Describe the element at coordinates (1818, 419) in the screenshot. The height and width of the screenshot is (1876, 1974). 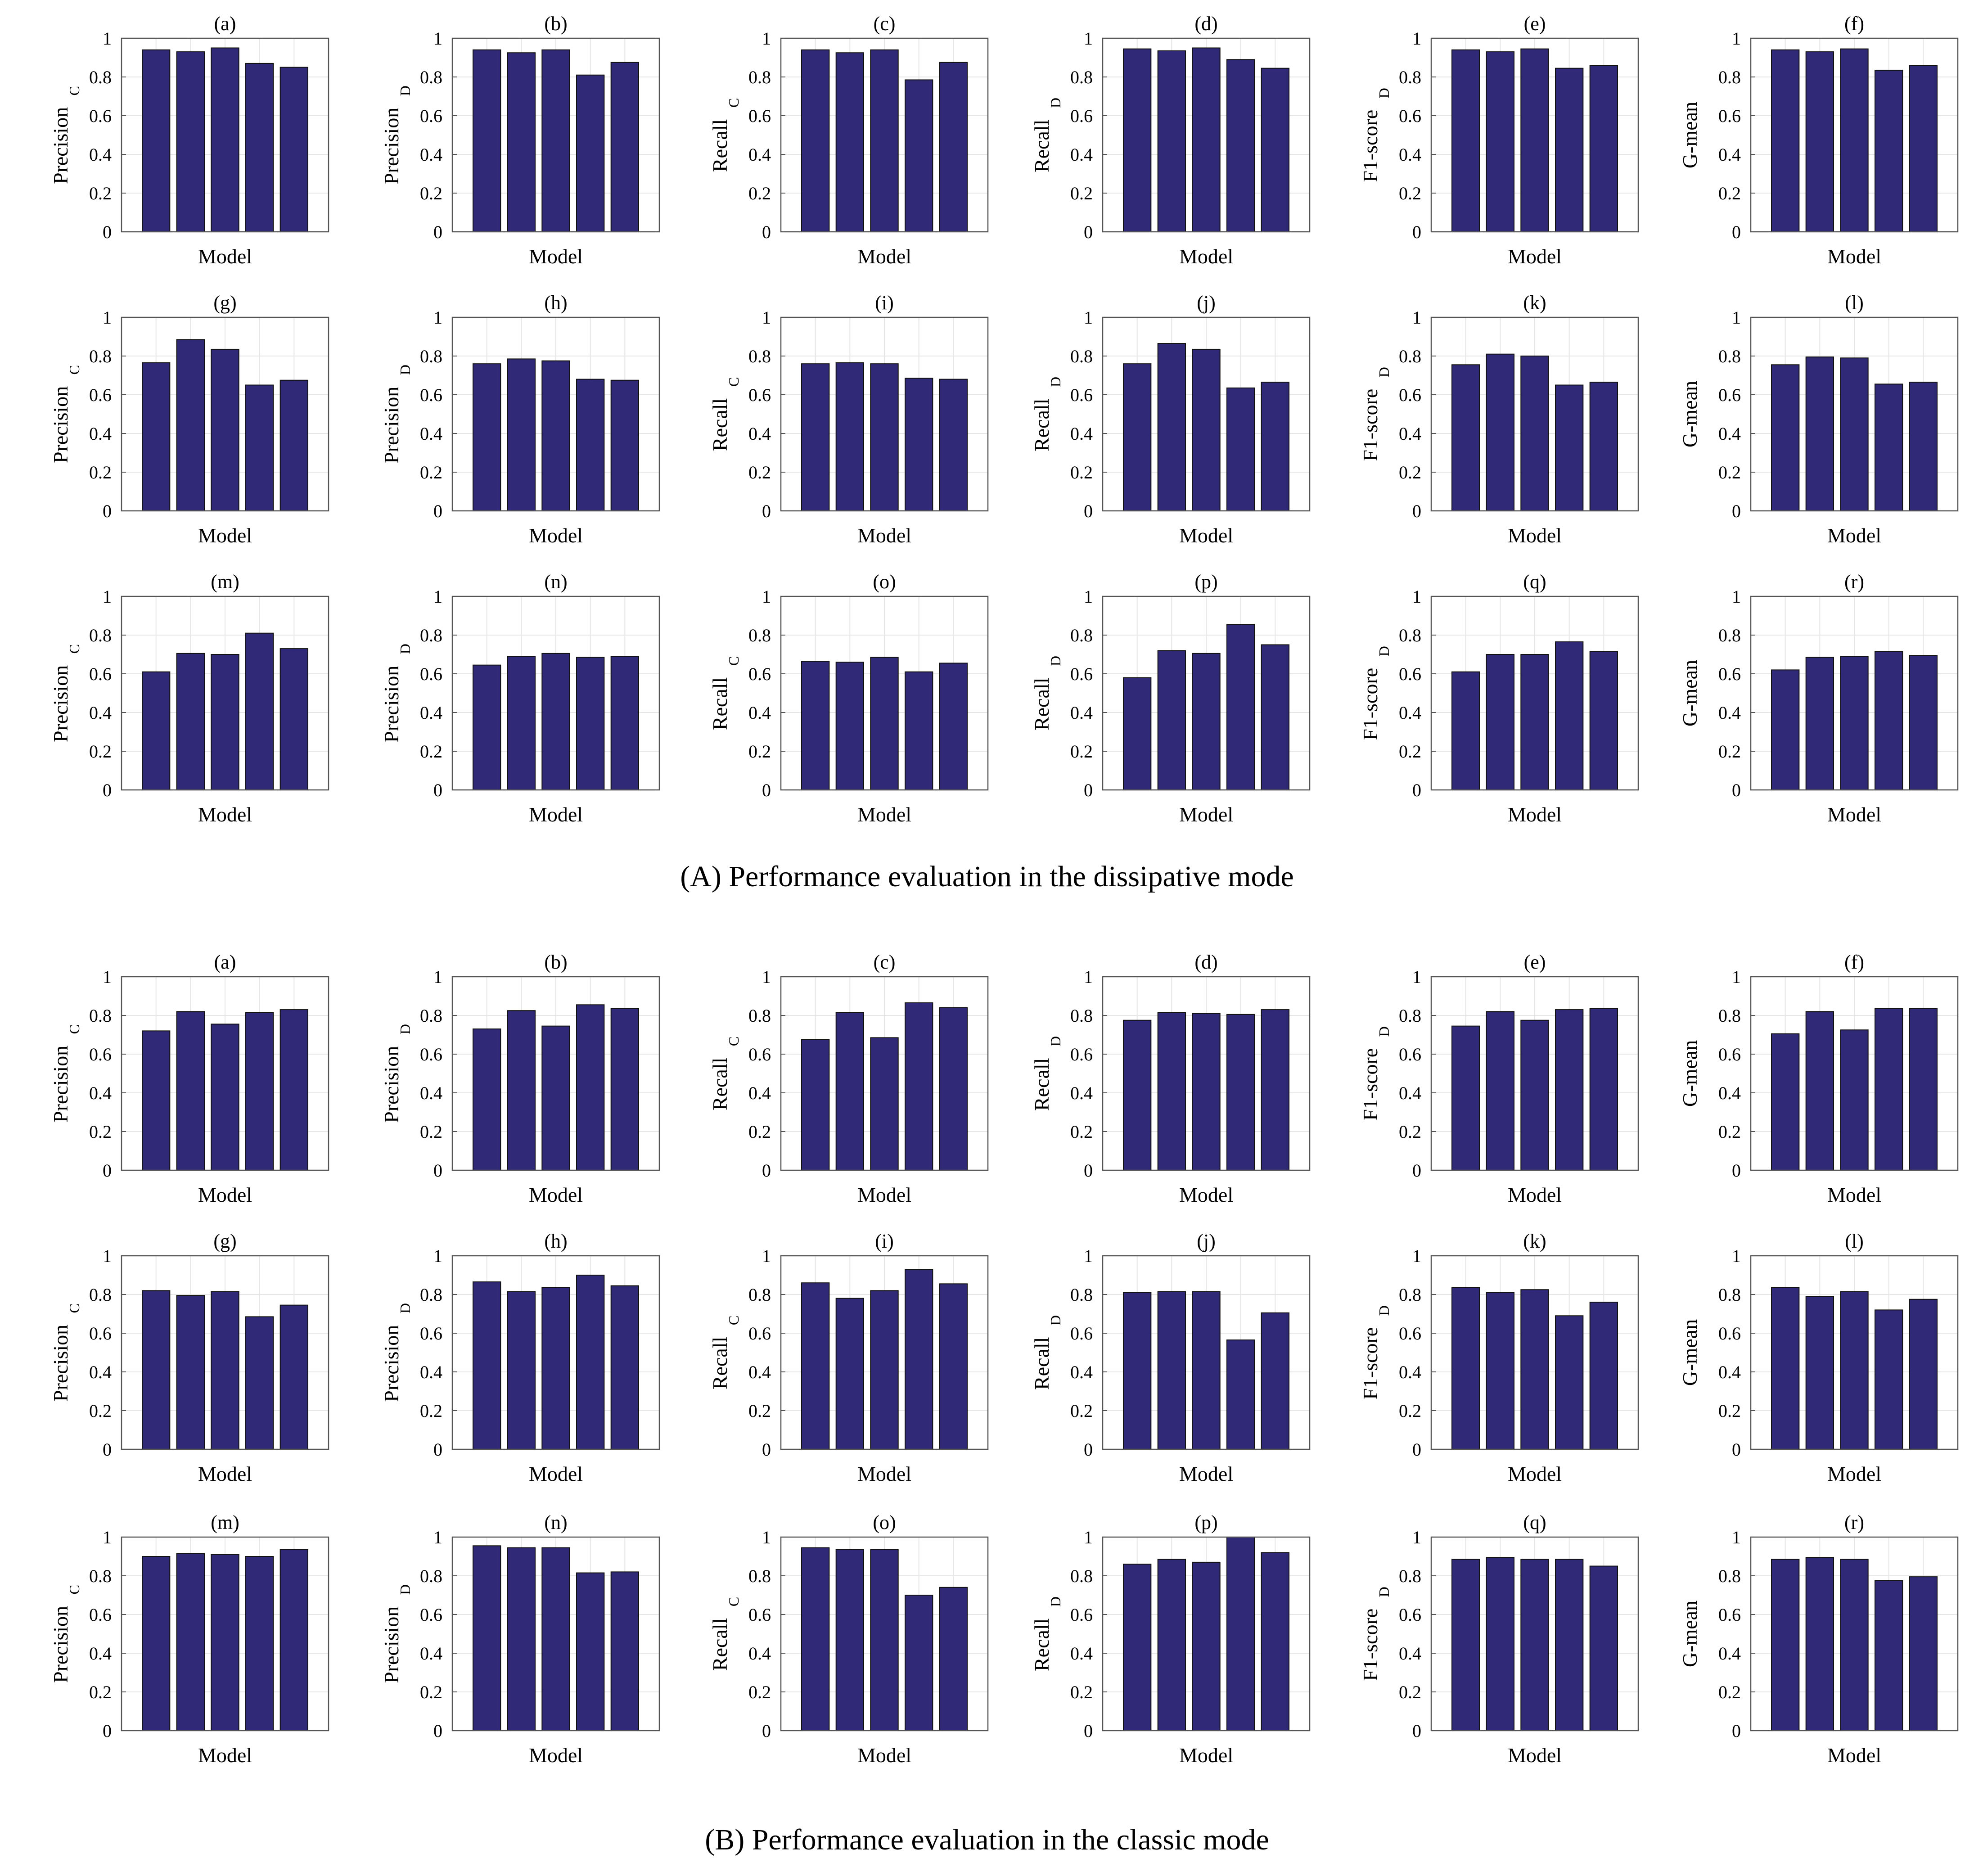
I see `panel-a-l: 0 0.2 0.4 0.6 0.8 1 (l) Model G-mean` at that location.